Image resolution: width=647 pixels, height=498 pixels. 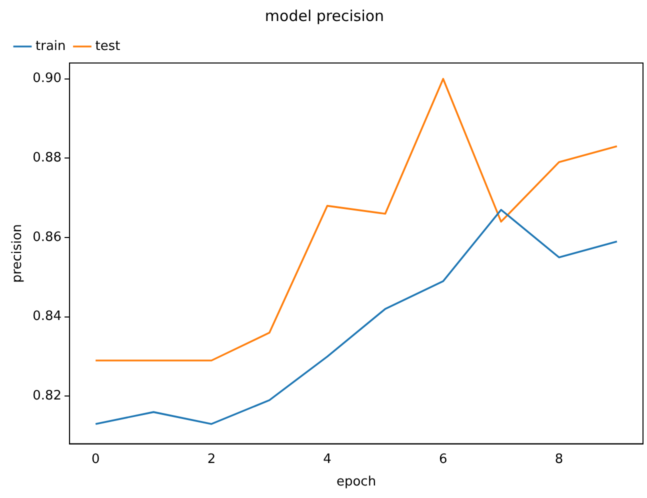 I want to click on y-axis-title: precision, so click(x=18, y=253).